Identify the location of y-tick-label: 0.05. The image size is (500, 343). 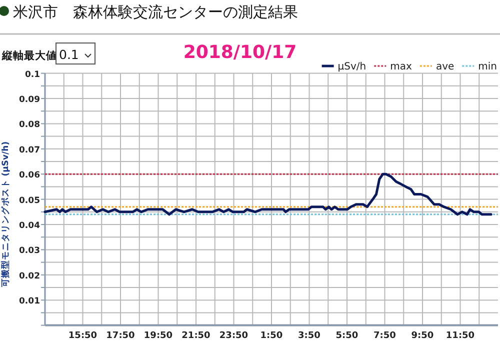
(29, 201).